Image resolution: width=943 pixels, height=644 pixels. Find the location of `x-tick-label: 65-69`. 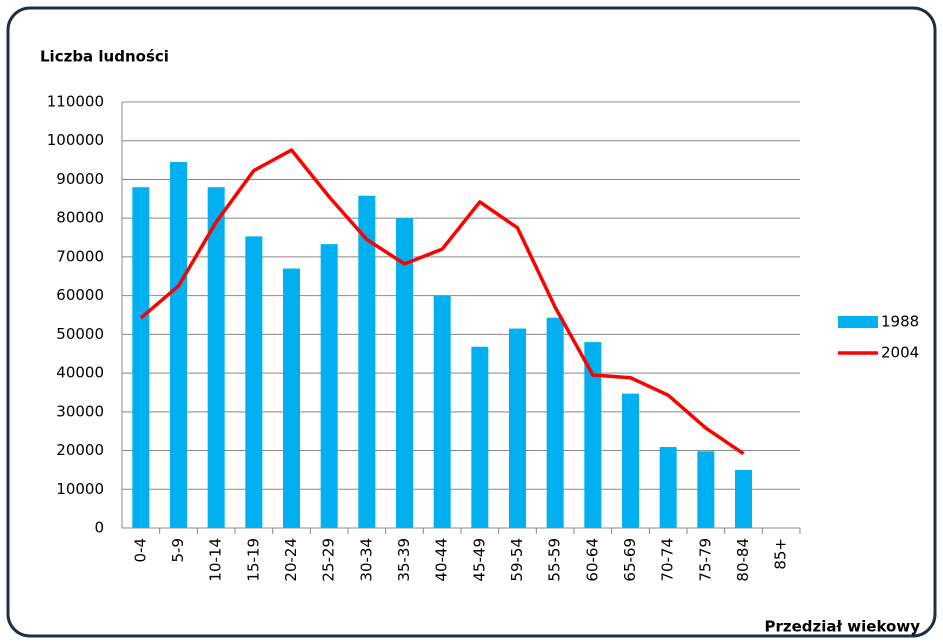

x-tick-label: 65-69 is located at coordinates (630, 560).